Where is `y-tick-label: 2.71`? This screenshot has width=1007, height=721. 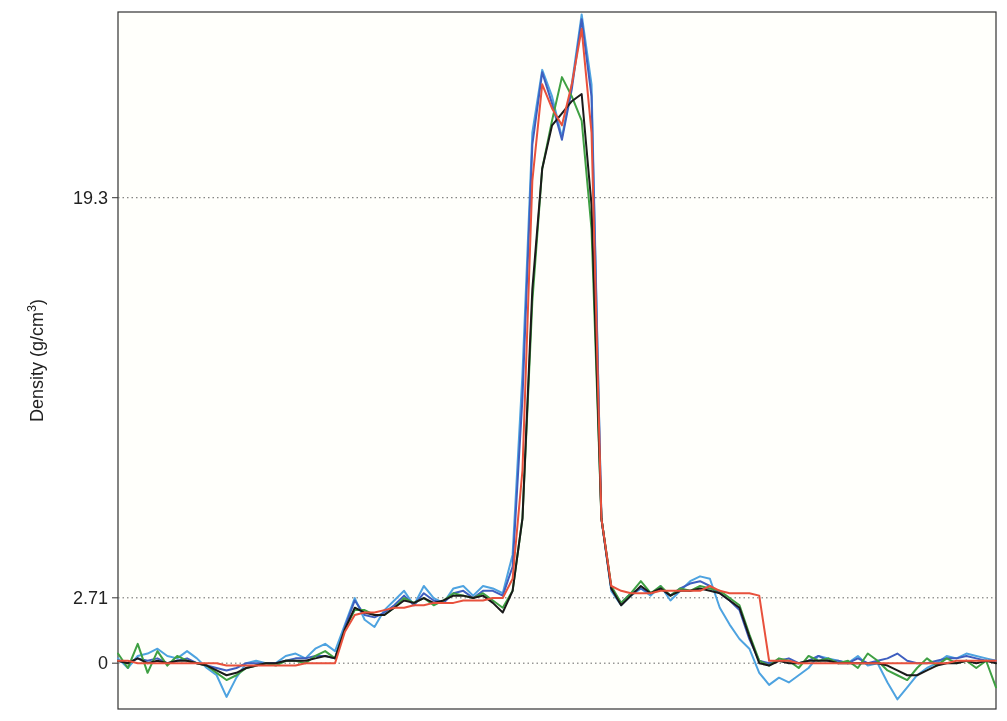
y-tick-label: 2.71 is located at coordinates (90, 598).